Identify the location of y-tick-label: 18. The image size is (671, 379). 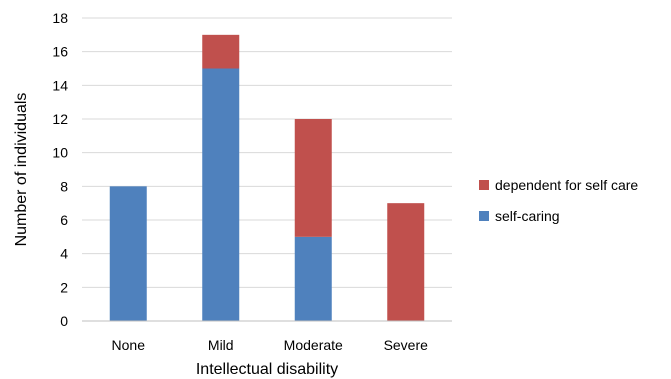
(60, 18).